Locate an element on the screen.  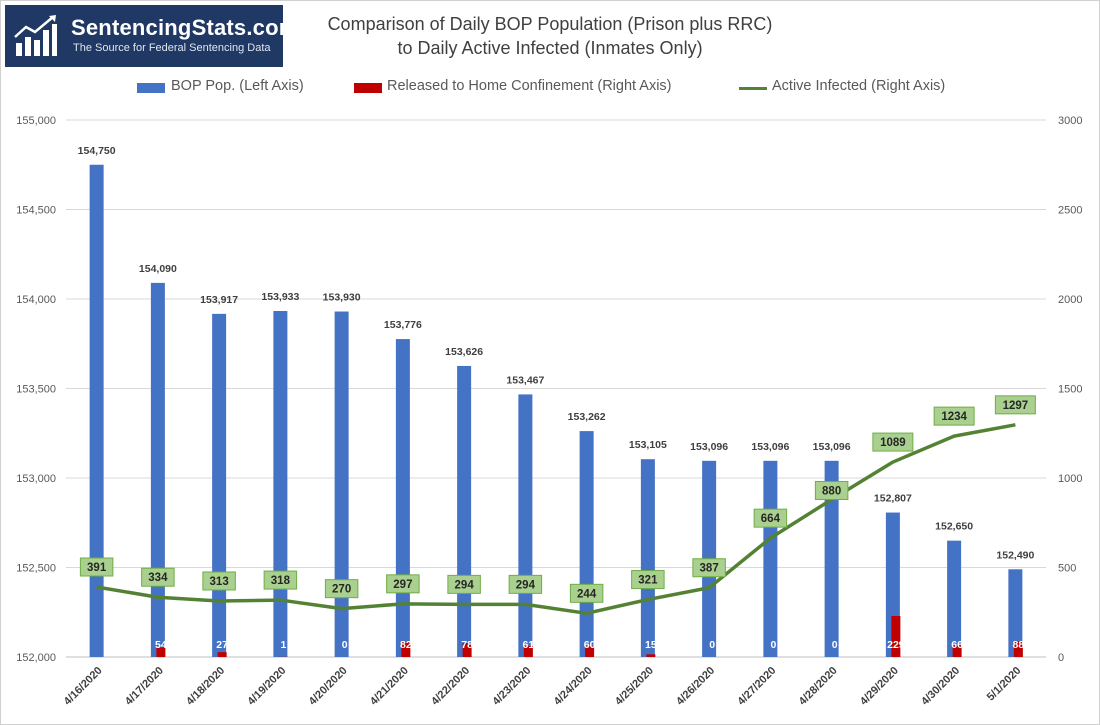
data-label-bop-population: 154,750 is located at coordinates (97, 151).